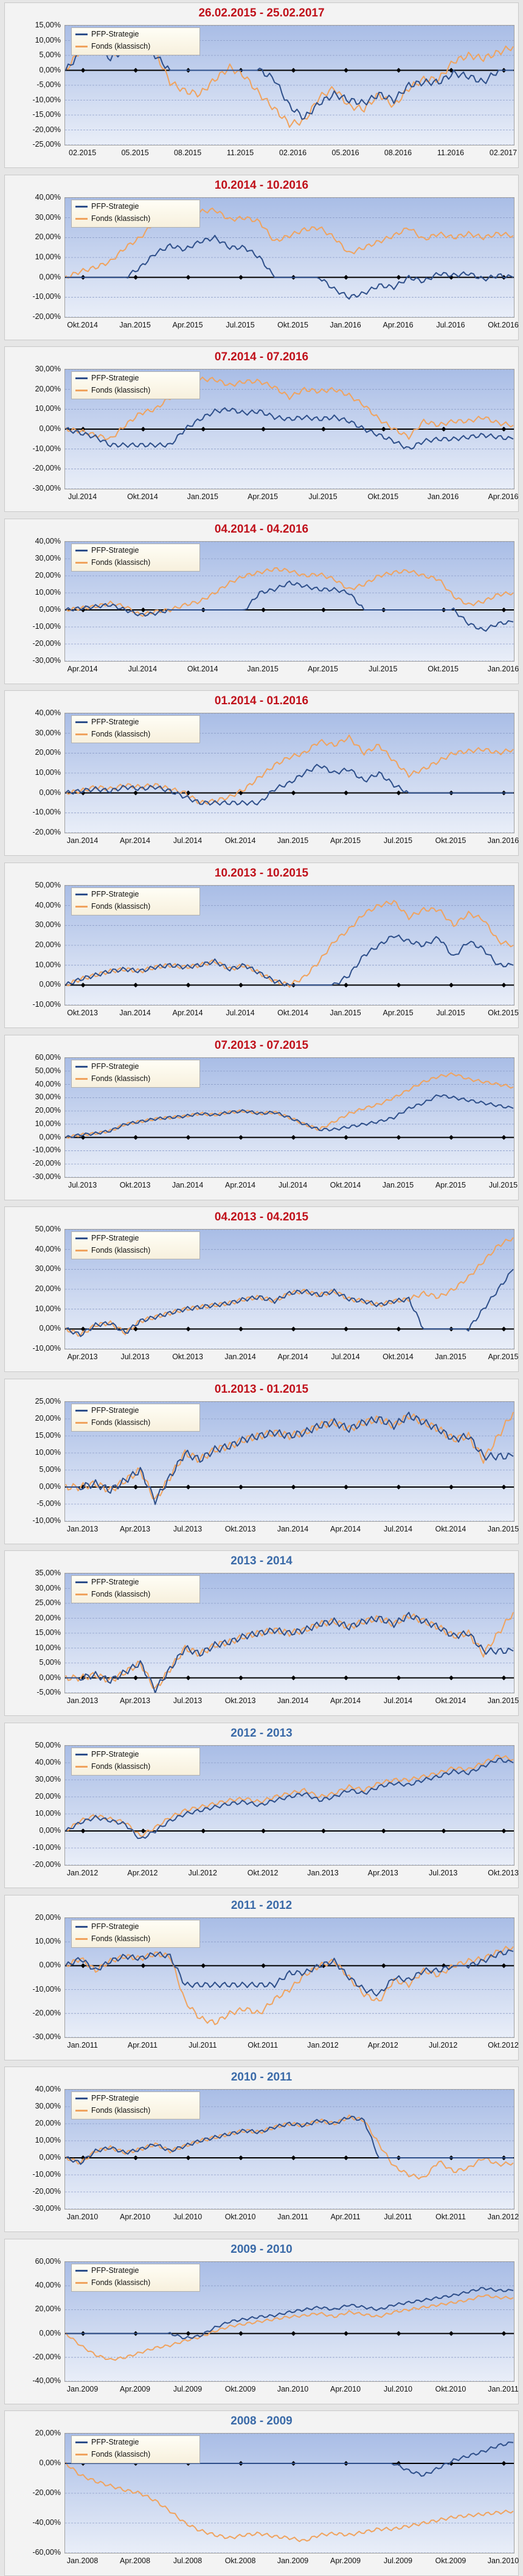 This screenshot has width=523, height=2576. I want to click on x-tick-label: 02.2017, so click(504, 153).